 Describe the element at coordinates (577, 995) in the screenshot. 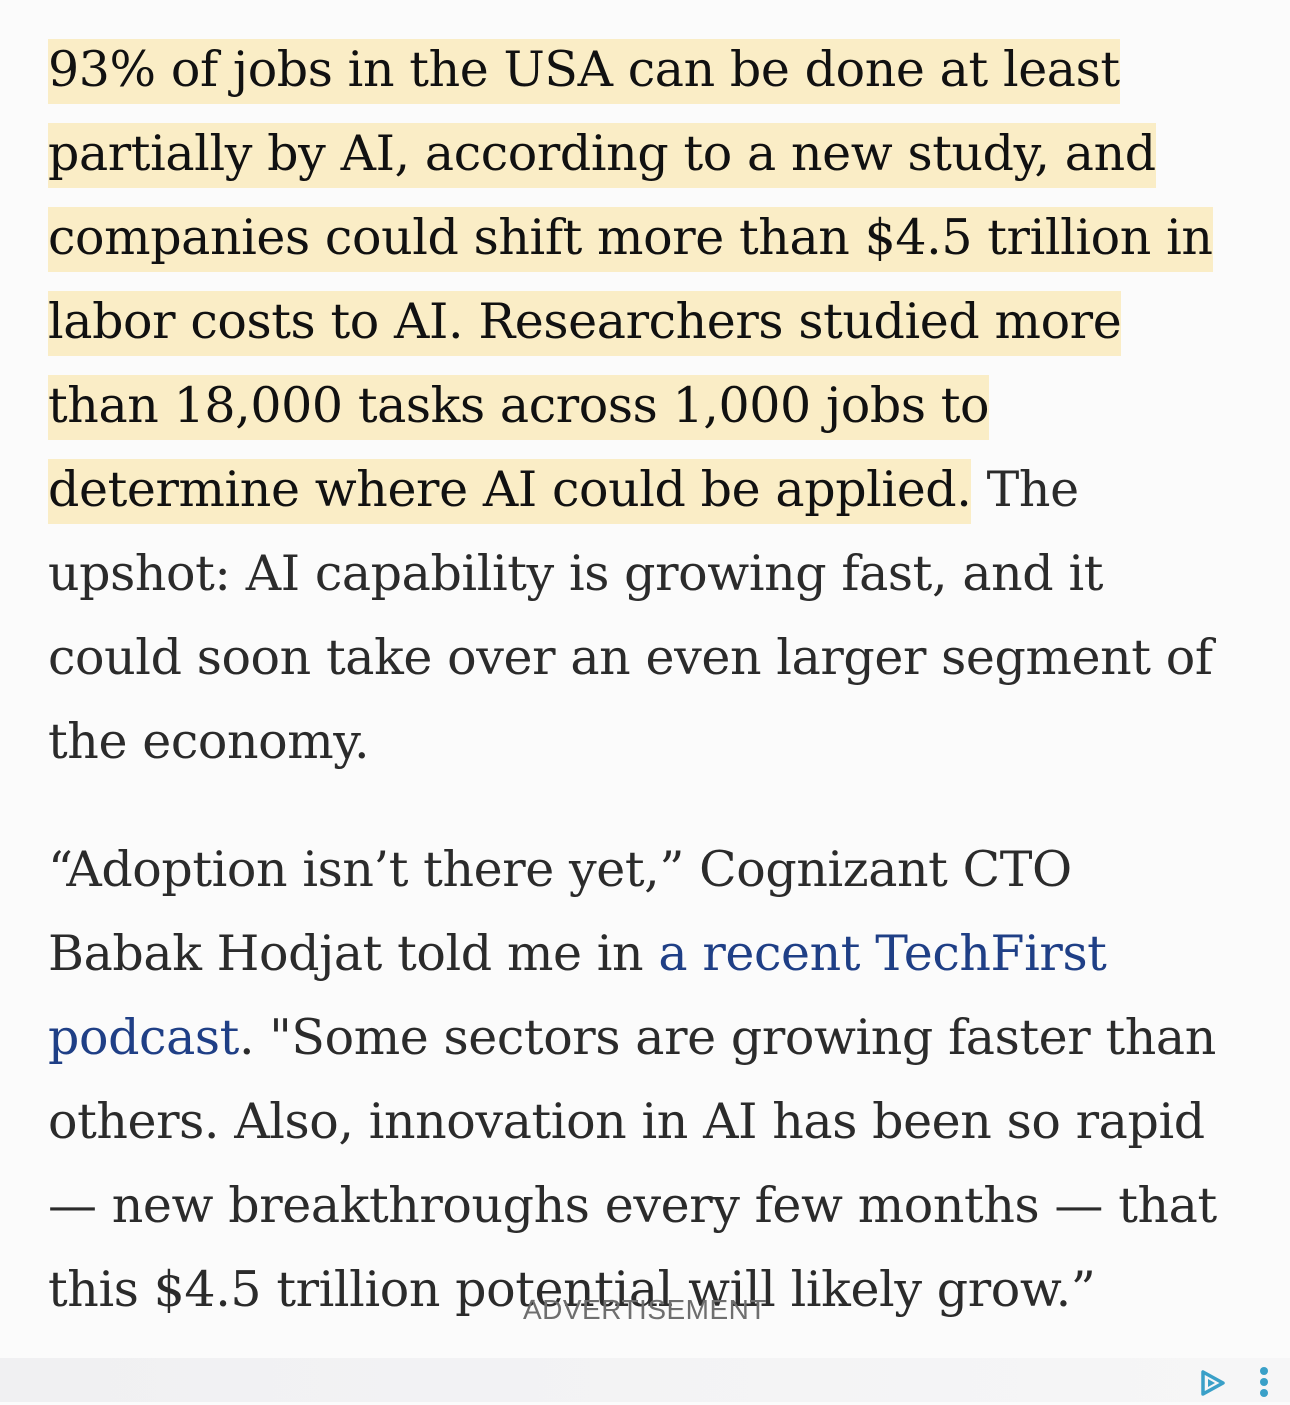

I see `podcast-link: a recent TechFirst podcast` at that location.